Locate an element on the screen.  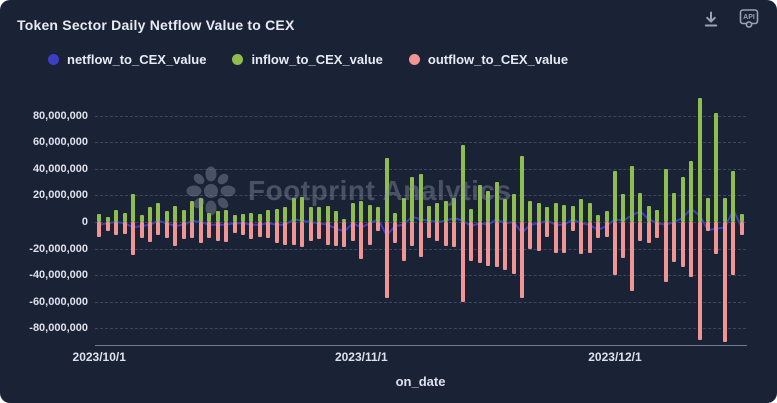
download-icon is located at coordinates (711, 19).